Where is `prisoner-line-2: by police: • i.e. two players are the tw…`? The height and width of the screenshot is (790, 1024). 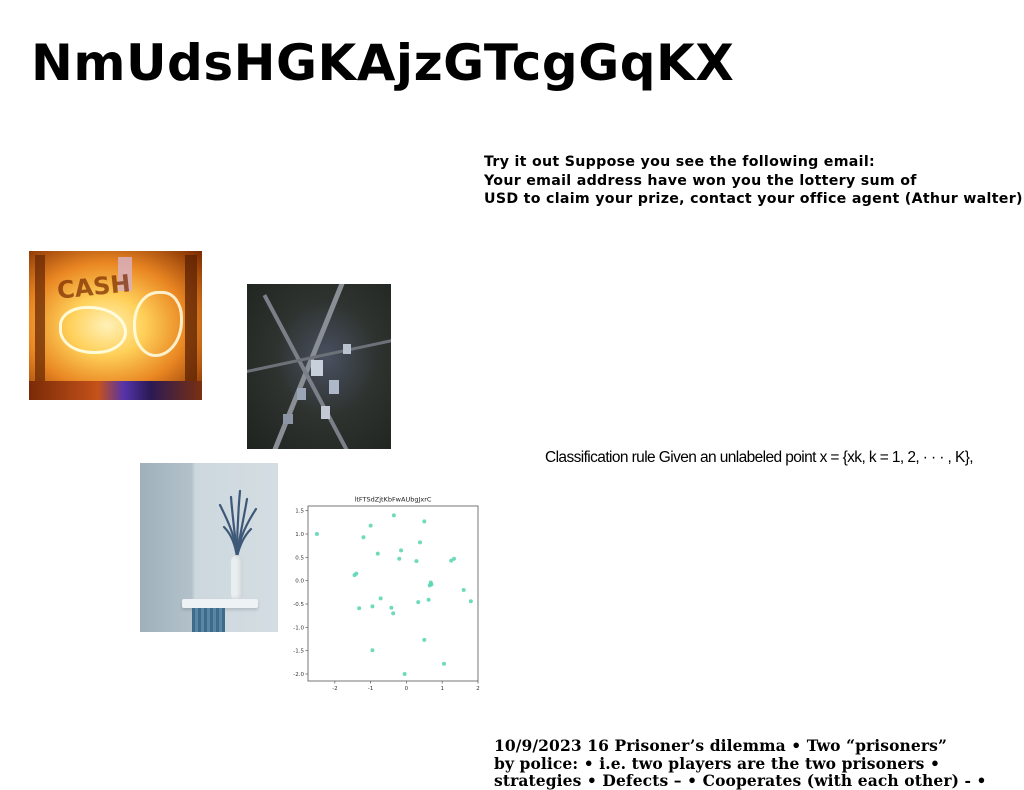
prisoner-line-2: by police: • i.e. two players are the tw… is located at coordinates (717, 763).